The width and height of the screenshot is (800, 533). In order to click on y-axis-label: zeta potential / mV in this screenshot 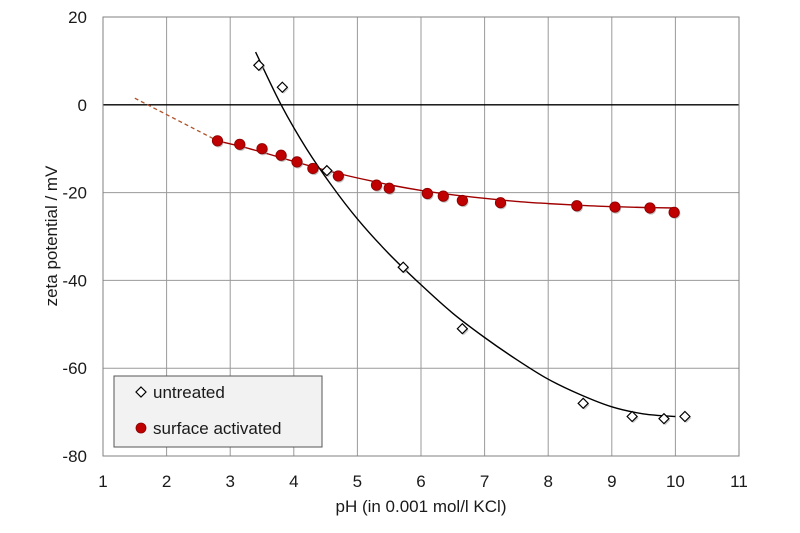, I will do `click(51, 235)`.